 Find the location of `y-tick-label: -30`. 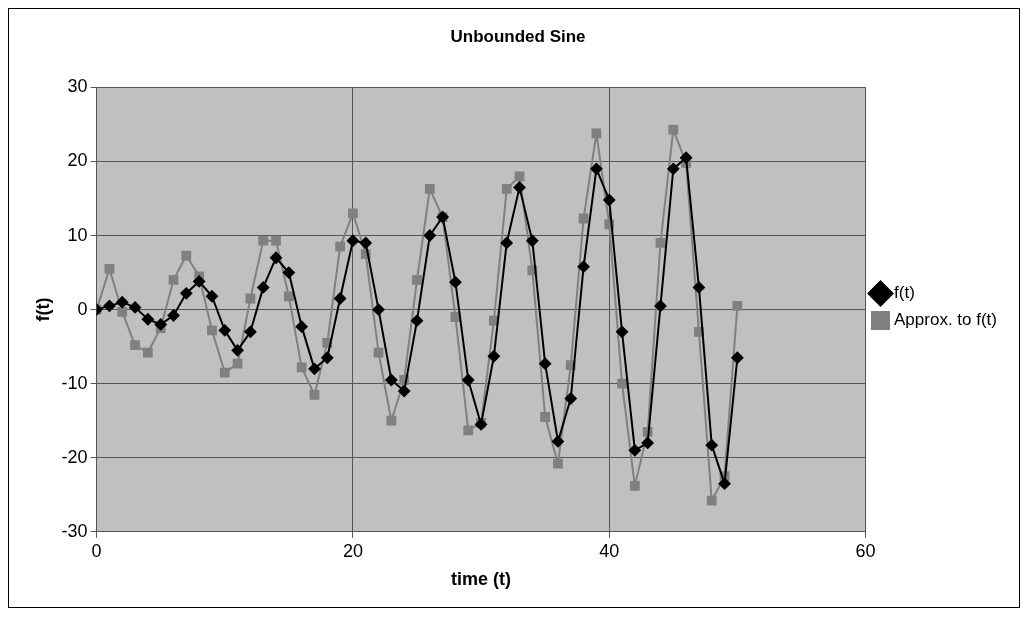

y-tick-label: -30 is located at coordinates (74, 530).